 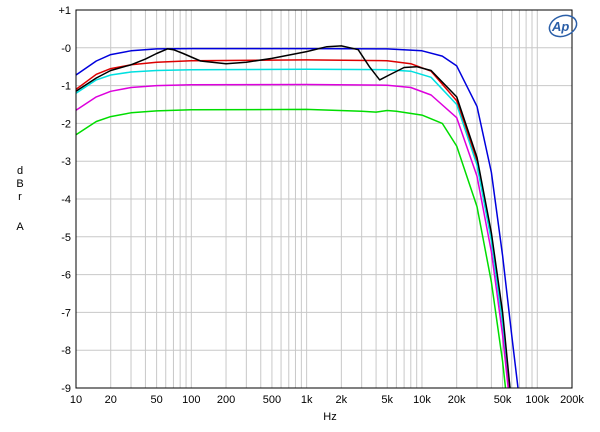 What do you see at coordinates (272, 400) in the screenshot?
I see `x-tick-label: 500` at bounding box center [272, 400].